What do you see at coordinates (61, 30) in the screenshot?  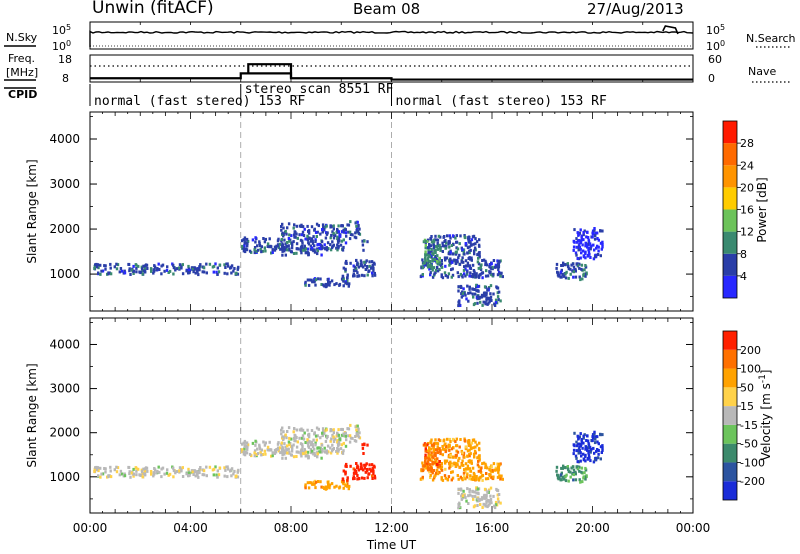 I see `nsky-tick-top: 105` at bounding box center [61, 30].